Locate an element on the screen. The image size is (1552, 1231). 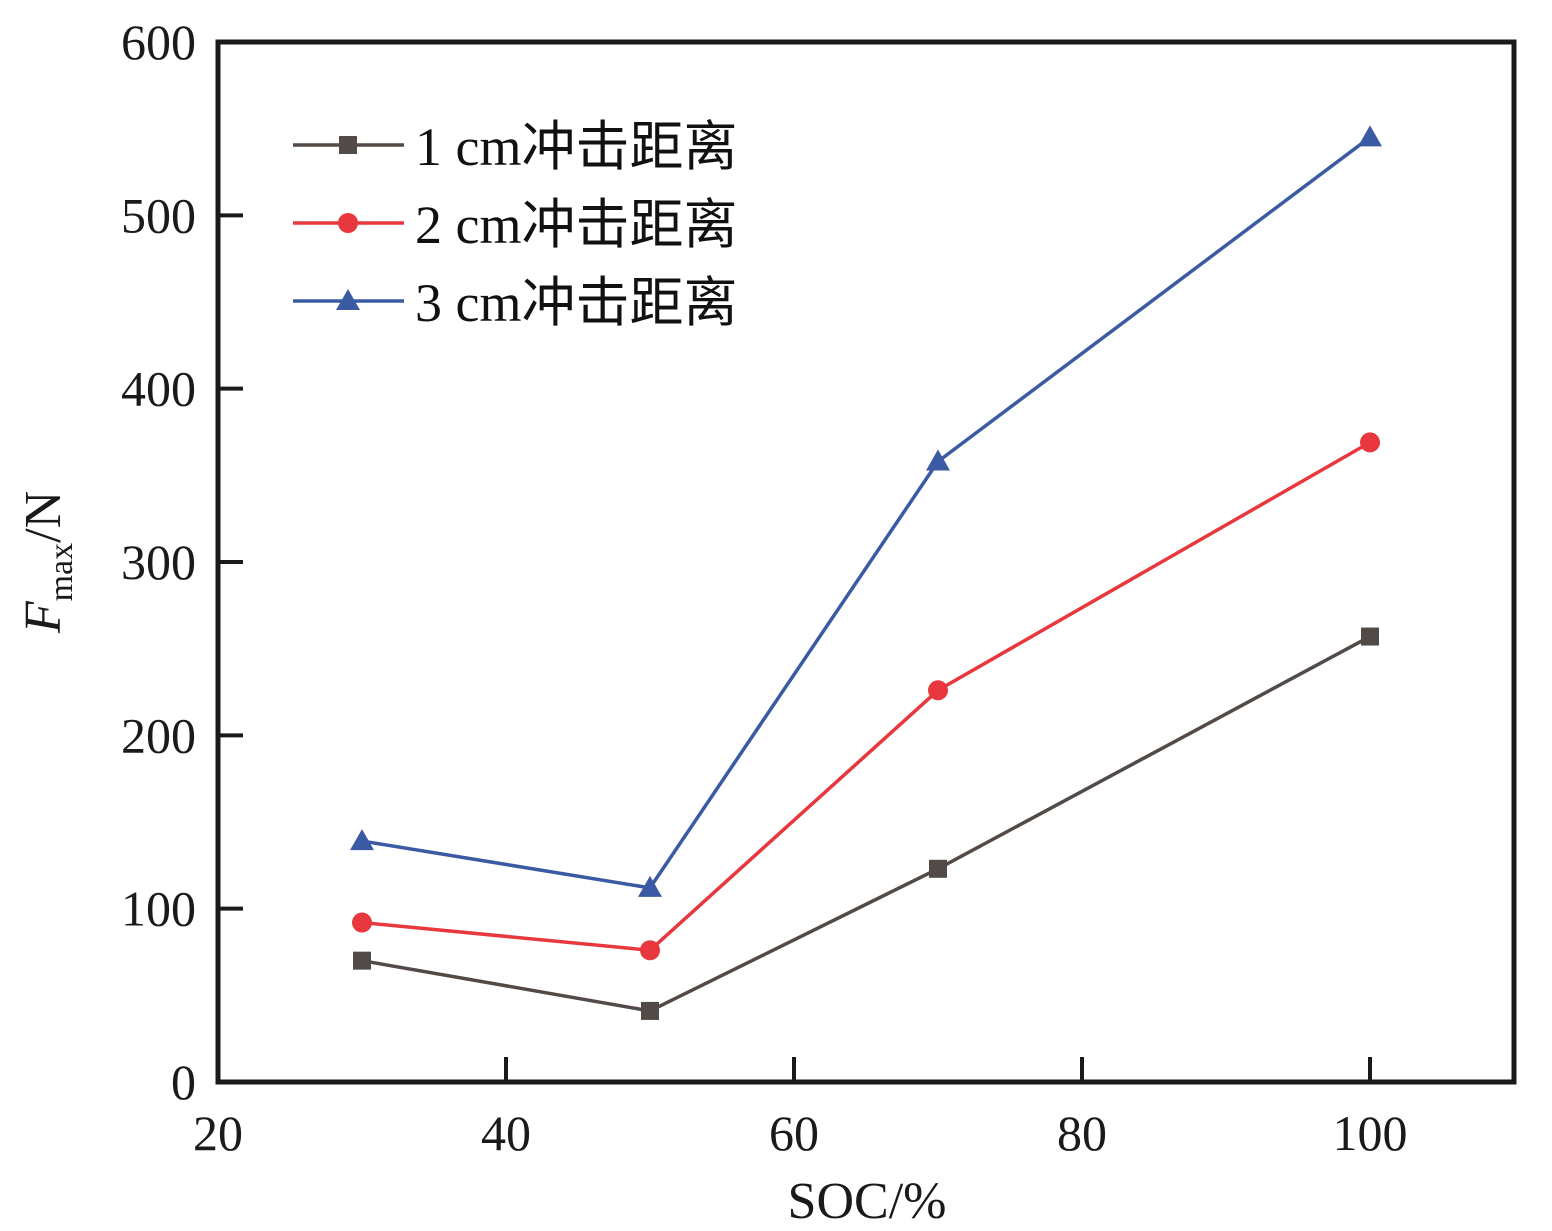
legend-item: 2 cm冲击距离 is located at coordinates (515, 225).